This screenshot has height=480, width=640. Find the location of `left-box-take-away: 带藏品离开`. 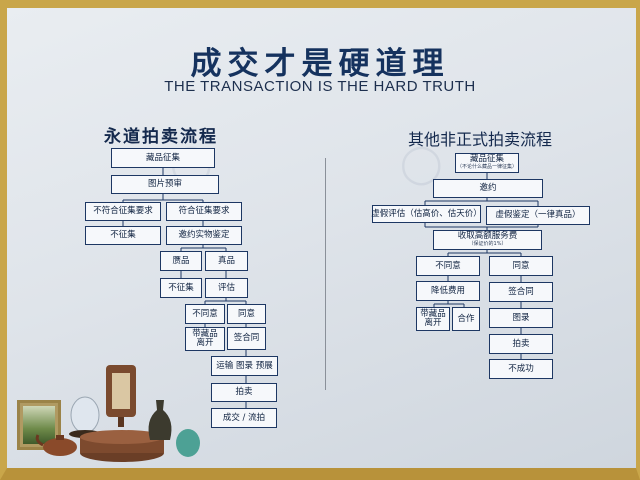

left-box-take-away: 带藏品离开 is located at coordinates (205, 339).